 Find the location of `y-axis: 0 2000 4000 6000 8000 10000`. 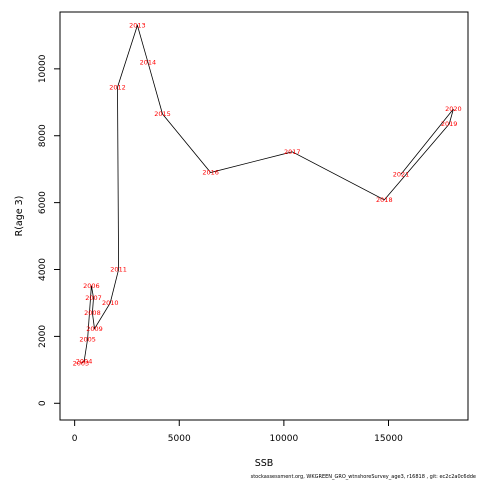

y-axis: 0 2000 4000 6000 8000 10000 is located at coordinates (49, 230).